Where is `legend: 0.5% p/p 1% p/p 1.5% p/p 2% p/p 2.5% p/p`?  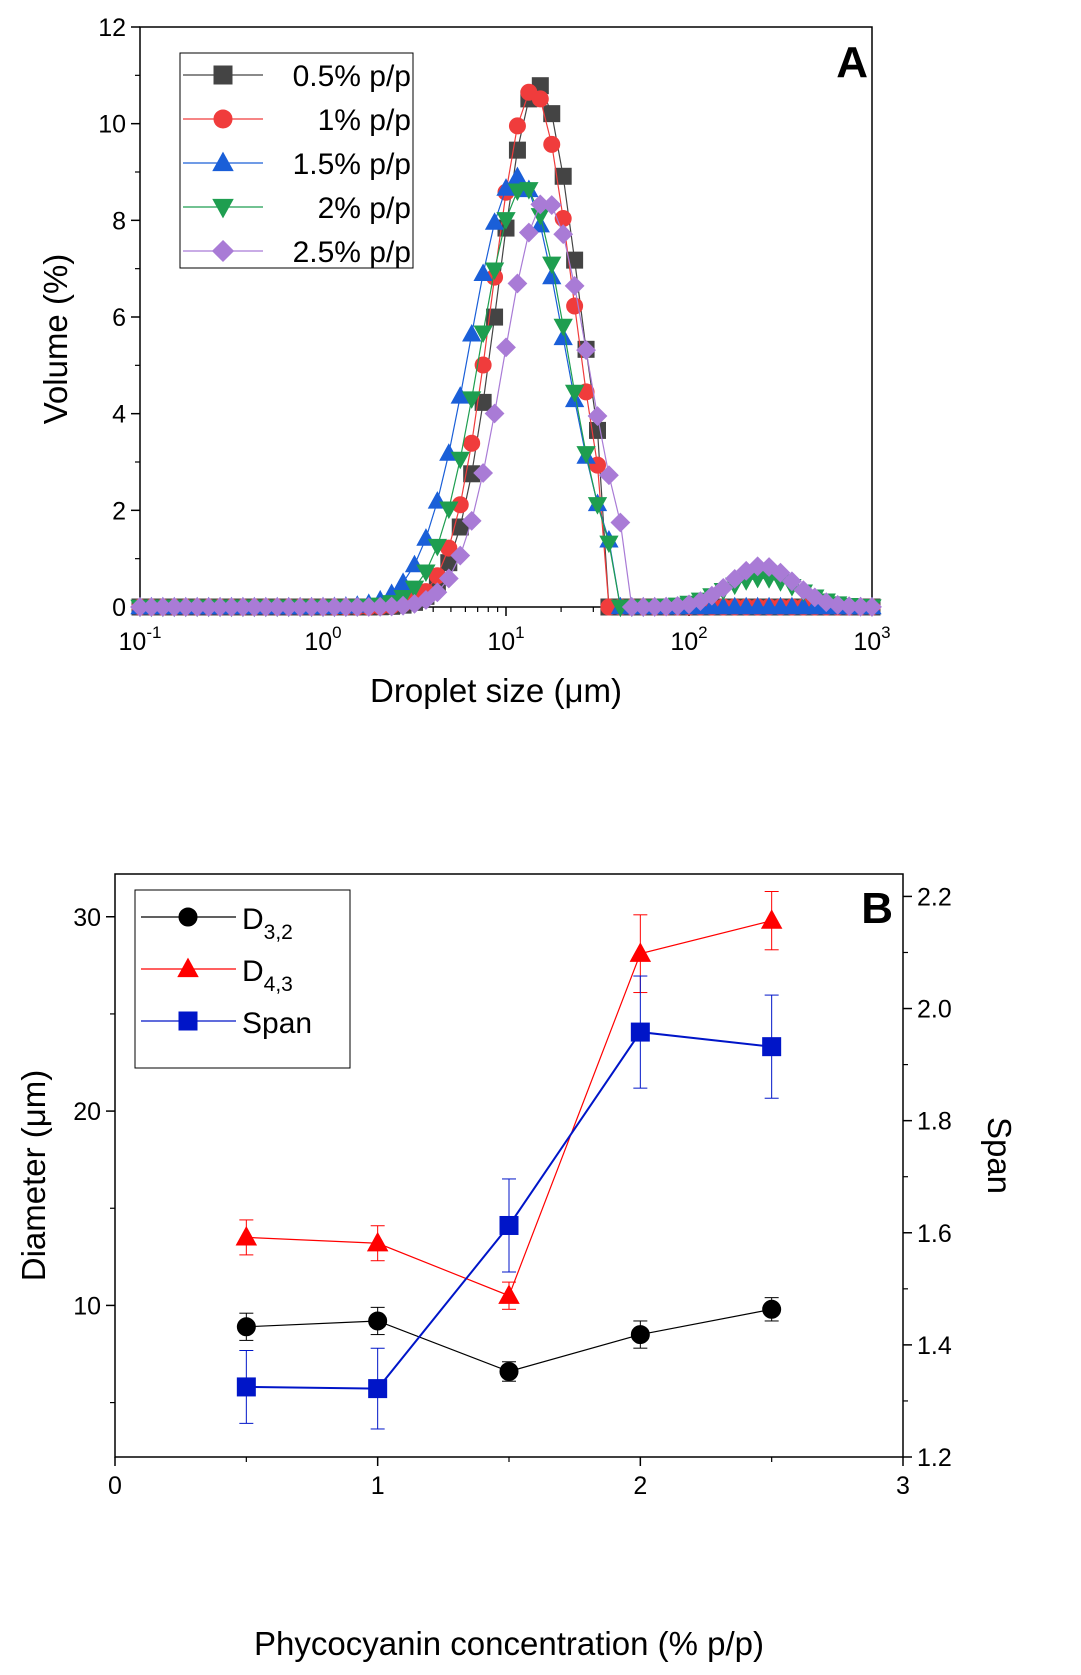 legend: 0.5% p/p 1% p/p 1.5% p/p 2% p/p 2.5% p/p is located at coordinates (296, 160).